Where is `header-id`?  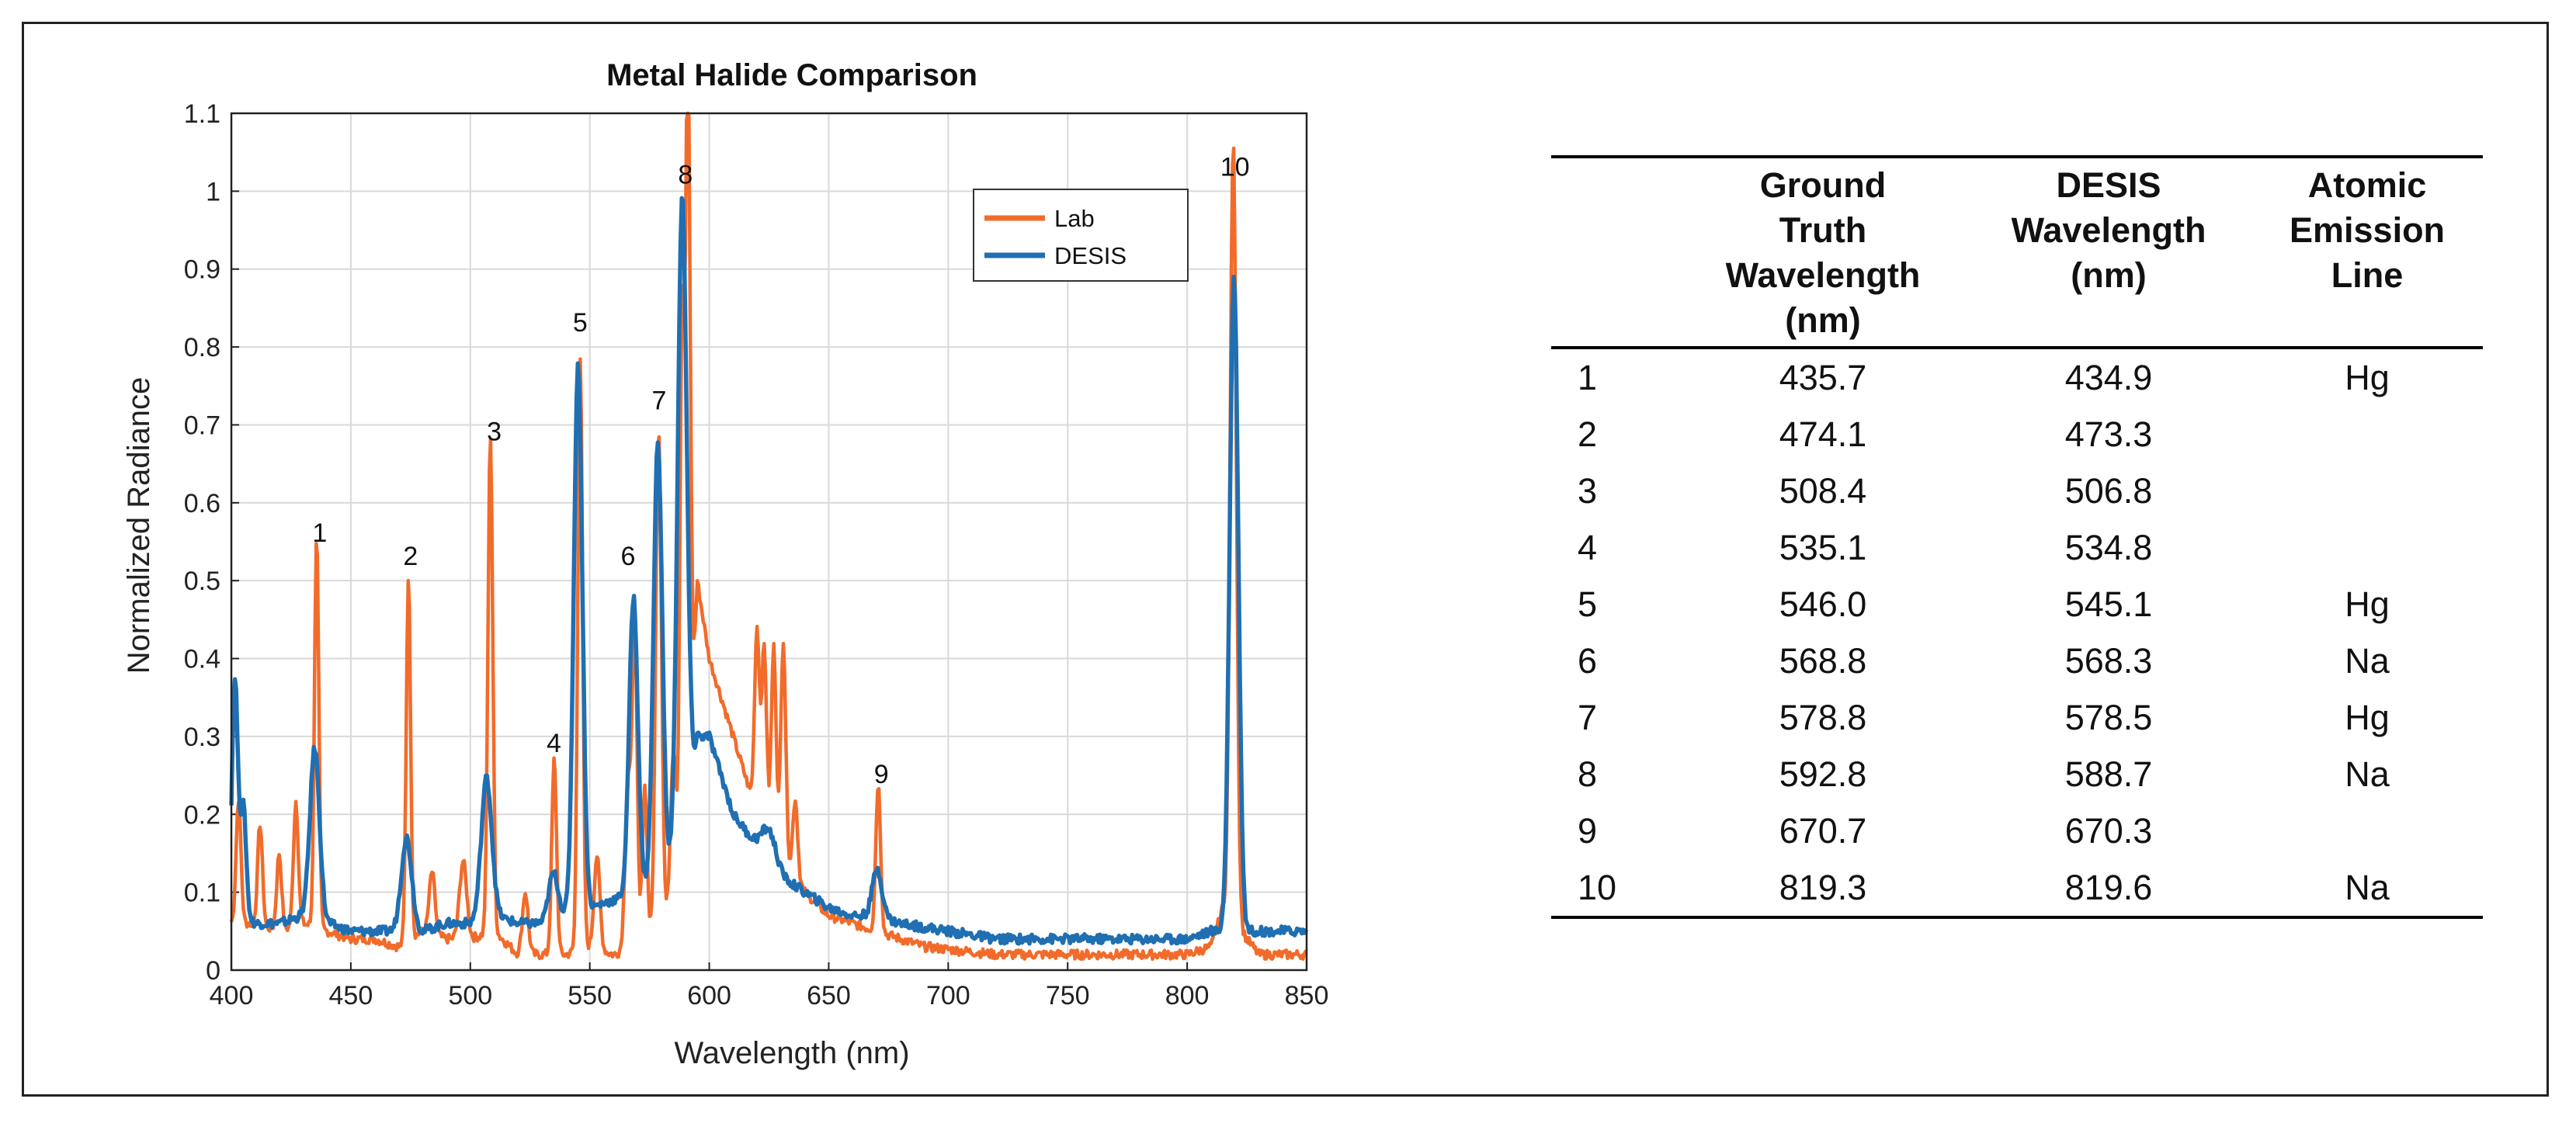 header-id is located at coordinates (1615, 252).